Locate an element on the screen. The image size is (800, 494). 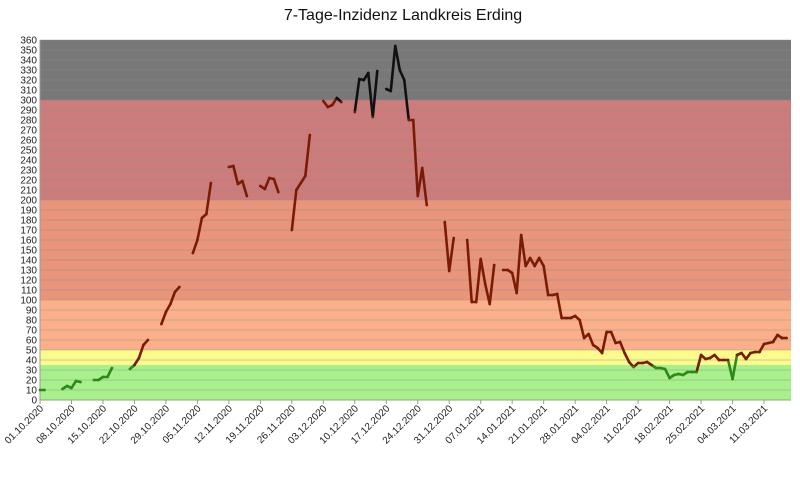
y-tick-label: 190 is located at coordinates (28, 211).